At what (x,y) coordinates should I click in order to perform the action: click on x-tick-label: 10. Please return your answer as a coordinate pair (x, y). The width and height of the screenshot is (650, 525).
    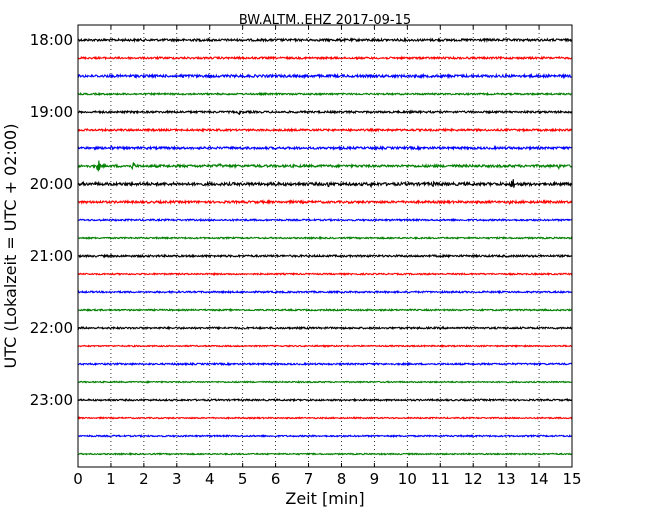
    Looking at the image, I should click on (407, 479).